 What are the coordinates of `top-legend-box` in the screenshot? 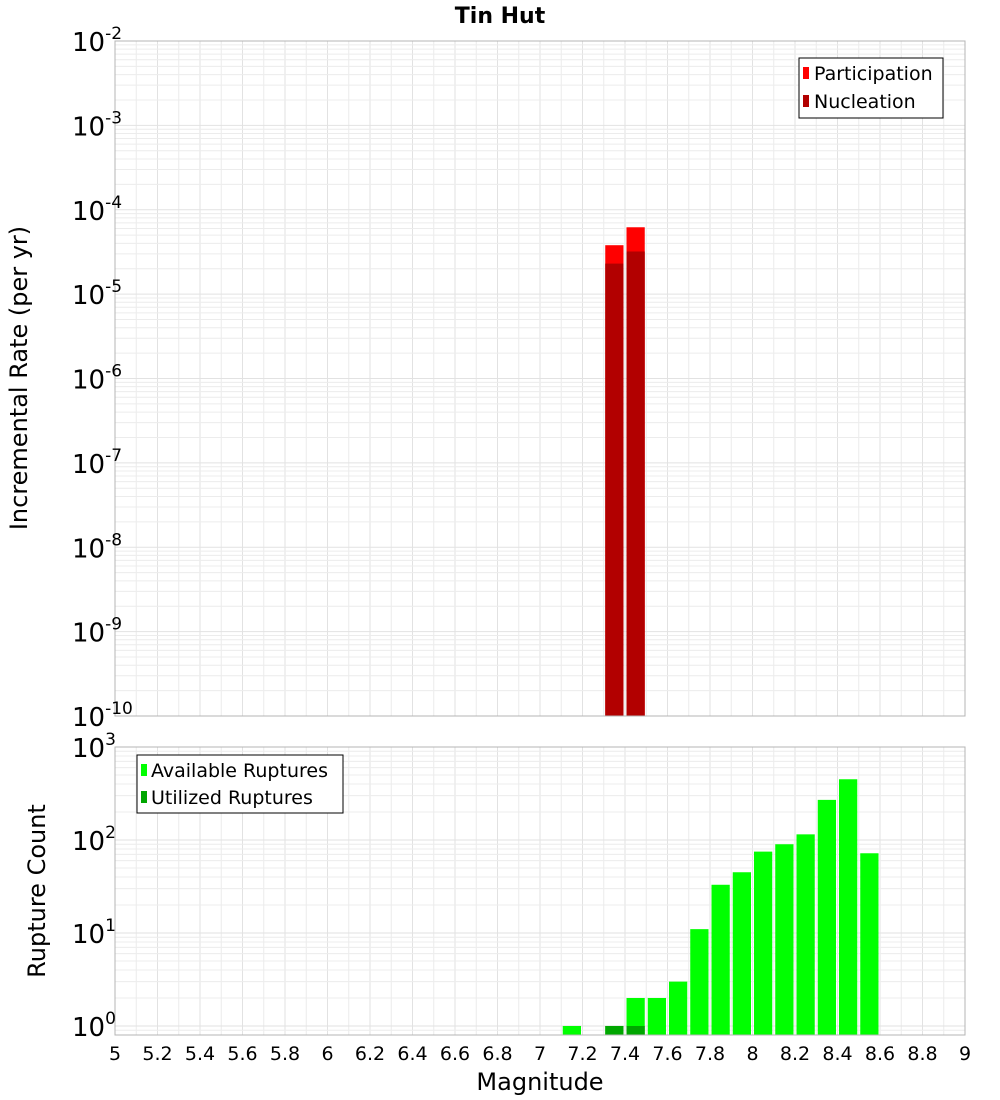 It's located at (871, 88).